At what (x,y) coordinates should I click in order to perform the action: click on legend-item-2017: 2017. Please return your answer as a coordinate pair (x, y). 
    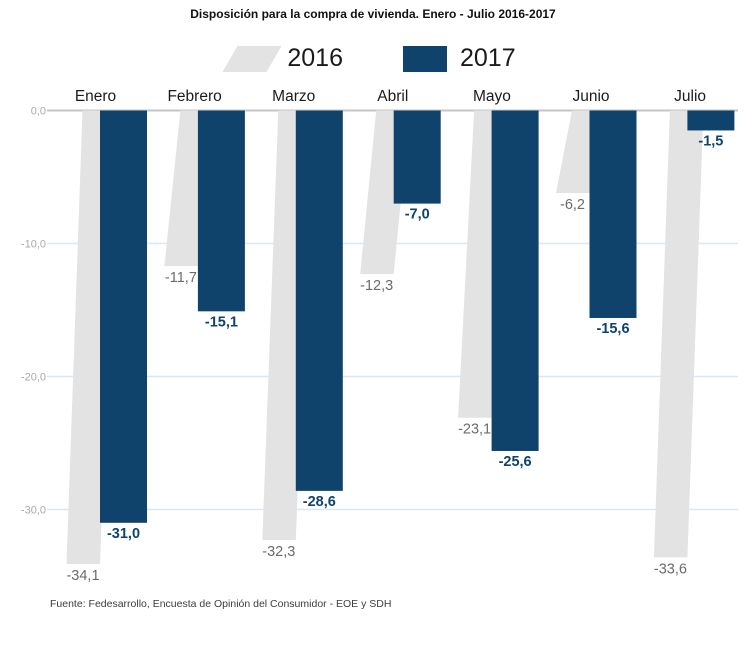
    Looking at the image, I should click on (459, 58).